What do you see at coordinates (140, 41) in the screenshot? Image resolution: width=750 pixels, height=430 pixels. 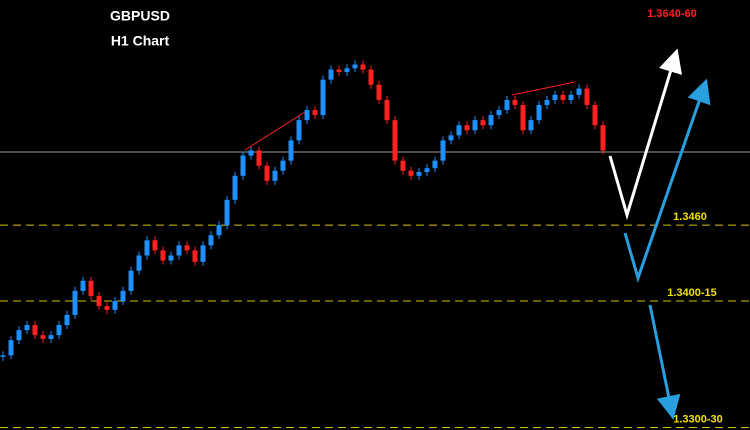 I see `chart-subtitle: H1 Chart` at bounding box center [140, 41].